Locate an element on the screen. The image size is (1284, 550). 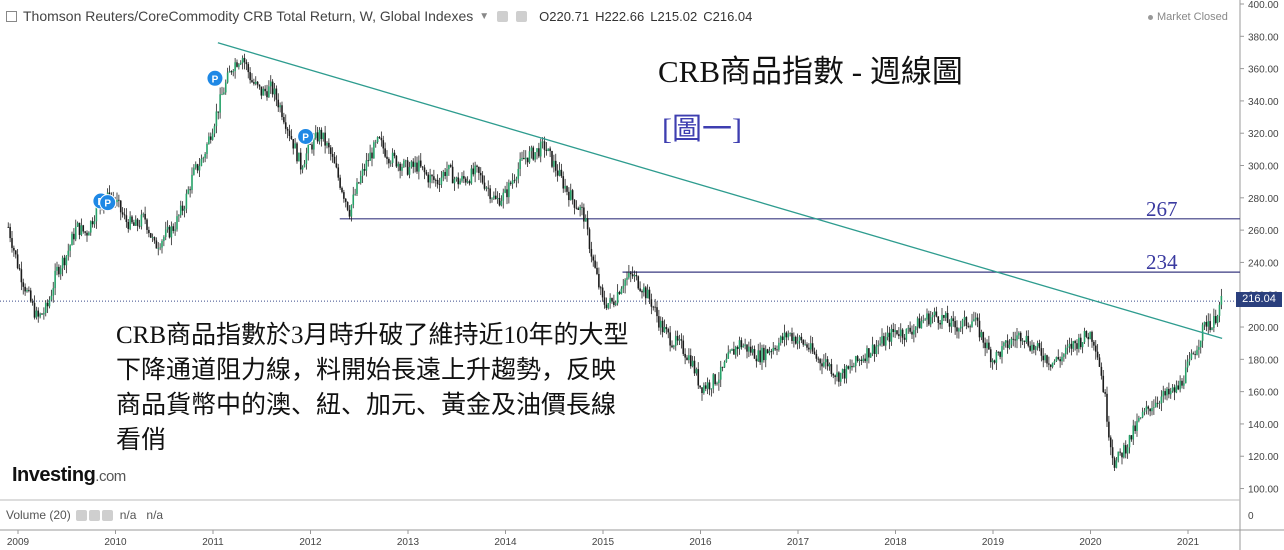
close-icon is located at coordinates (108, 516).